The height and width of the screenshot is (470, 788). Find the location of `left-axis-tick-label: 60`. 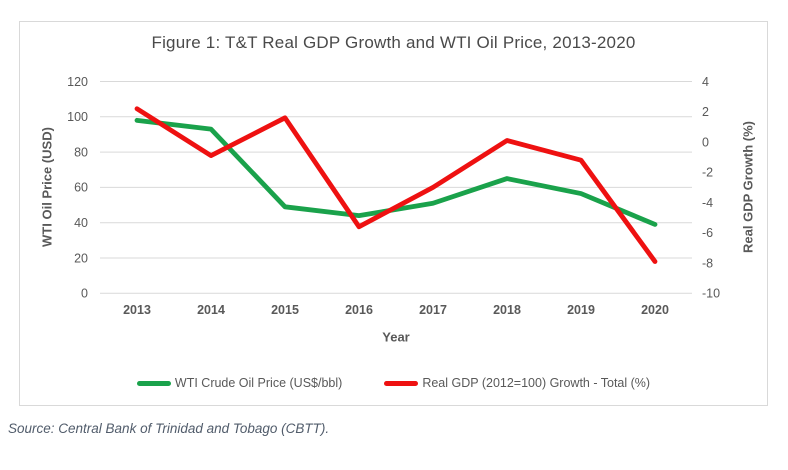

left-axis-tick-label: 60 is located at coordinates (81, 188).